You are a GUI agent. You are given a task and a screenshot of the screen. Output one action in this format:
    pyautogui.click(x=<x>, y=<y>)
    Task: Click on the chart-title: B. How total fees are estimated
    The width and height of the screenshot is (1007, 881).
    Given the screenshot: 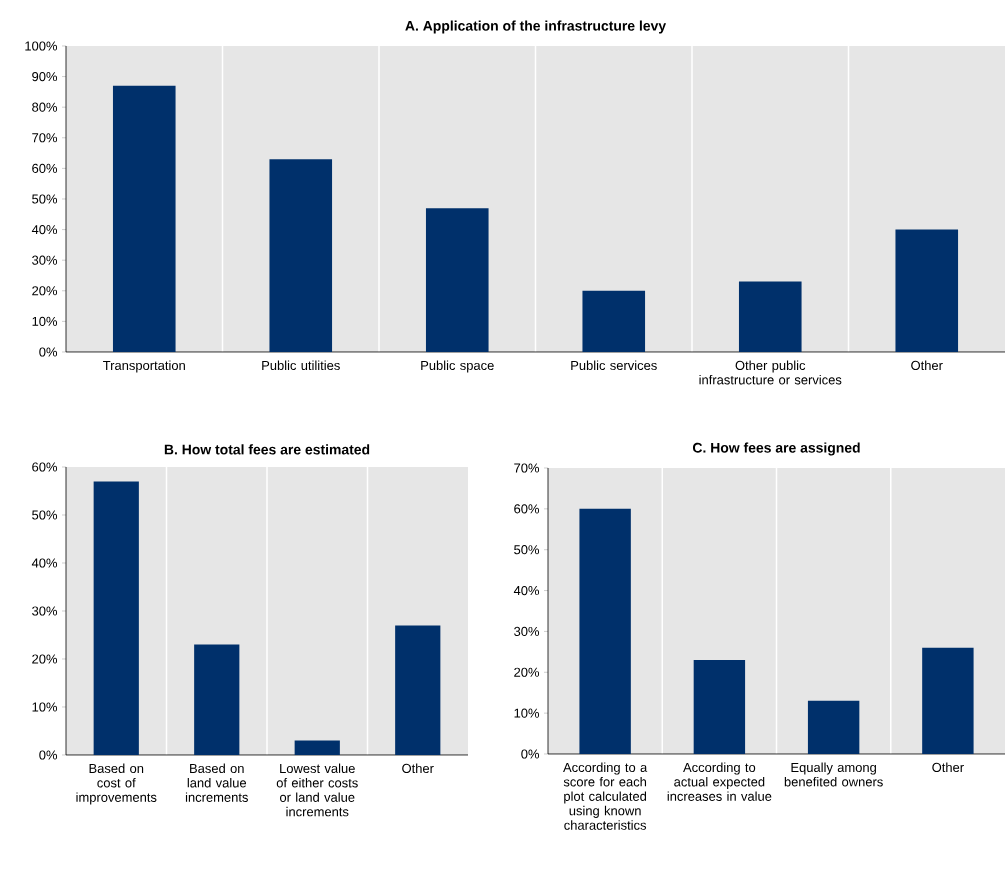 What is the action you would take?
    pyautogui.click(x=267, y=449)
    